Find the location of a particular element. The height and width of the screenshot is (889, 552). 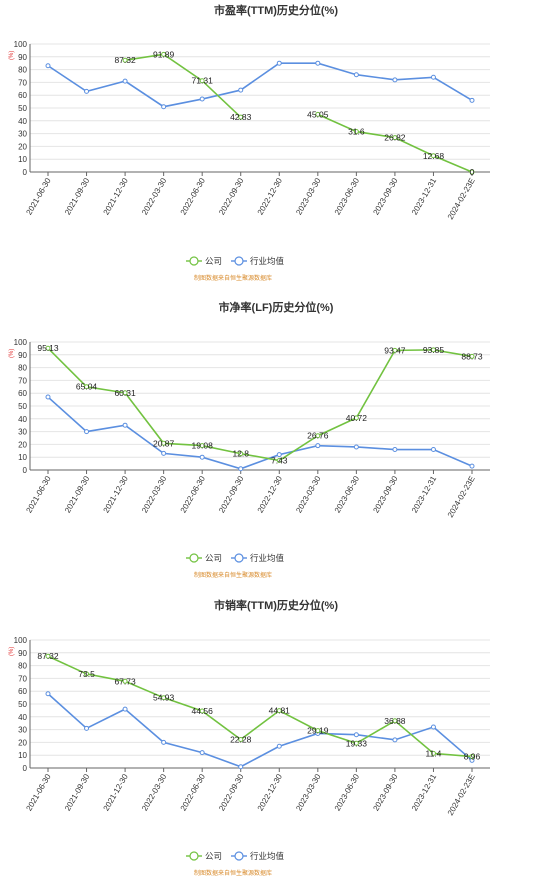

data-label: 11.4 is located at coordinates (433, 753).